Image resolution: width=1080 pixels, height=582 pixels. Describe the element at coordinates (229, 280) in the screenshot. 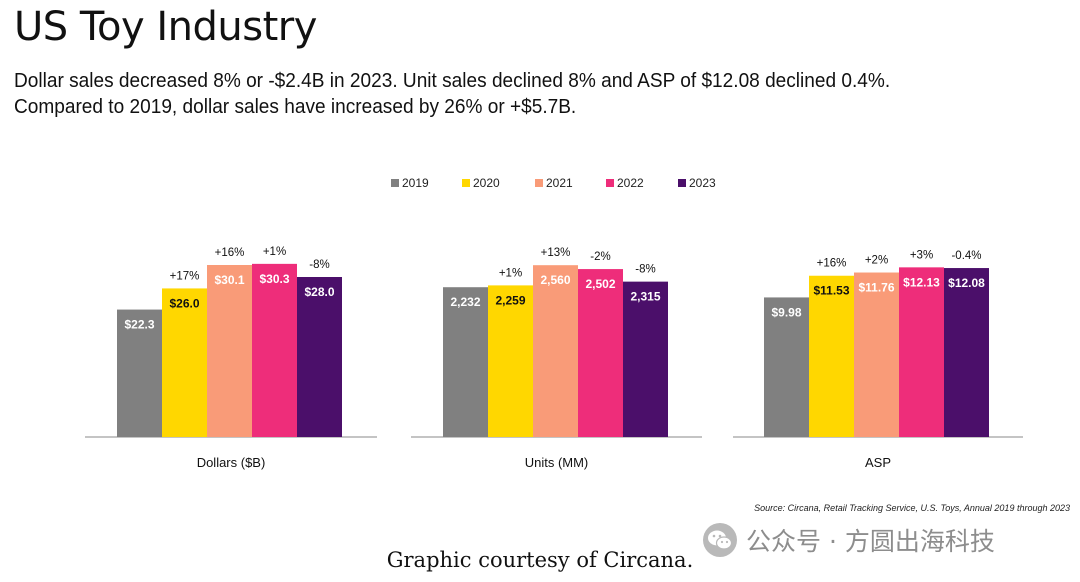

I see `data-label-1-2021: $30.1` at that location.